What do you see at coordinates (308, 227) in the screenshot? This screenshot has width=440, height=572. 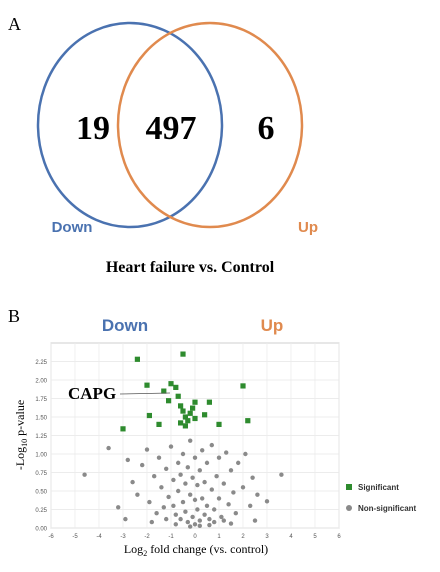 I see `up-set-label: Up` at bounding box center [308, 227].